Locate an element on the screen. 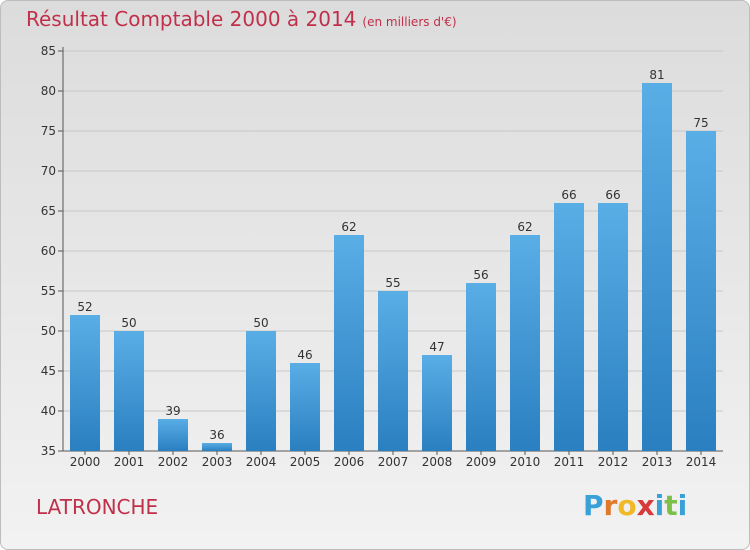 The image size is (750, 550). y-tick-label: 45 is located at coordinates (48, 371).